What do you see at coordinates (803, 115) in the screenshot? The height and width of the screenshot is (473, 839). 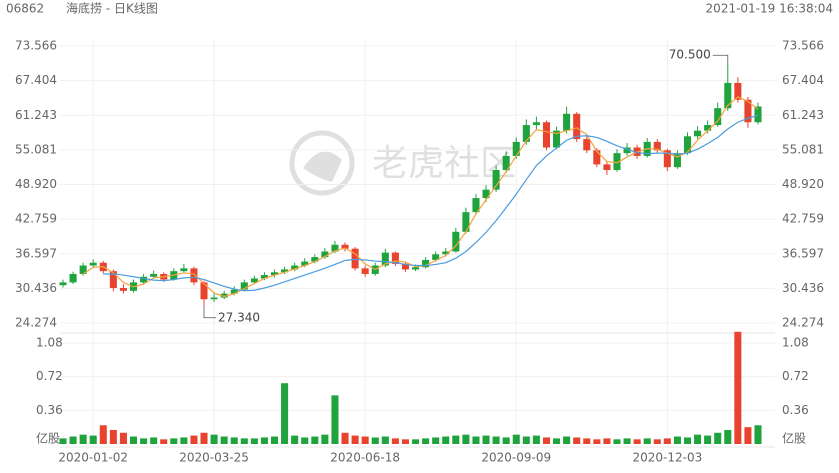 I see `y-tick-label-right: 61.243` at bounding box center [803, 115].